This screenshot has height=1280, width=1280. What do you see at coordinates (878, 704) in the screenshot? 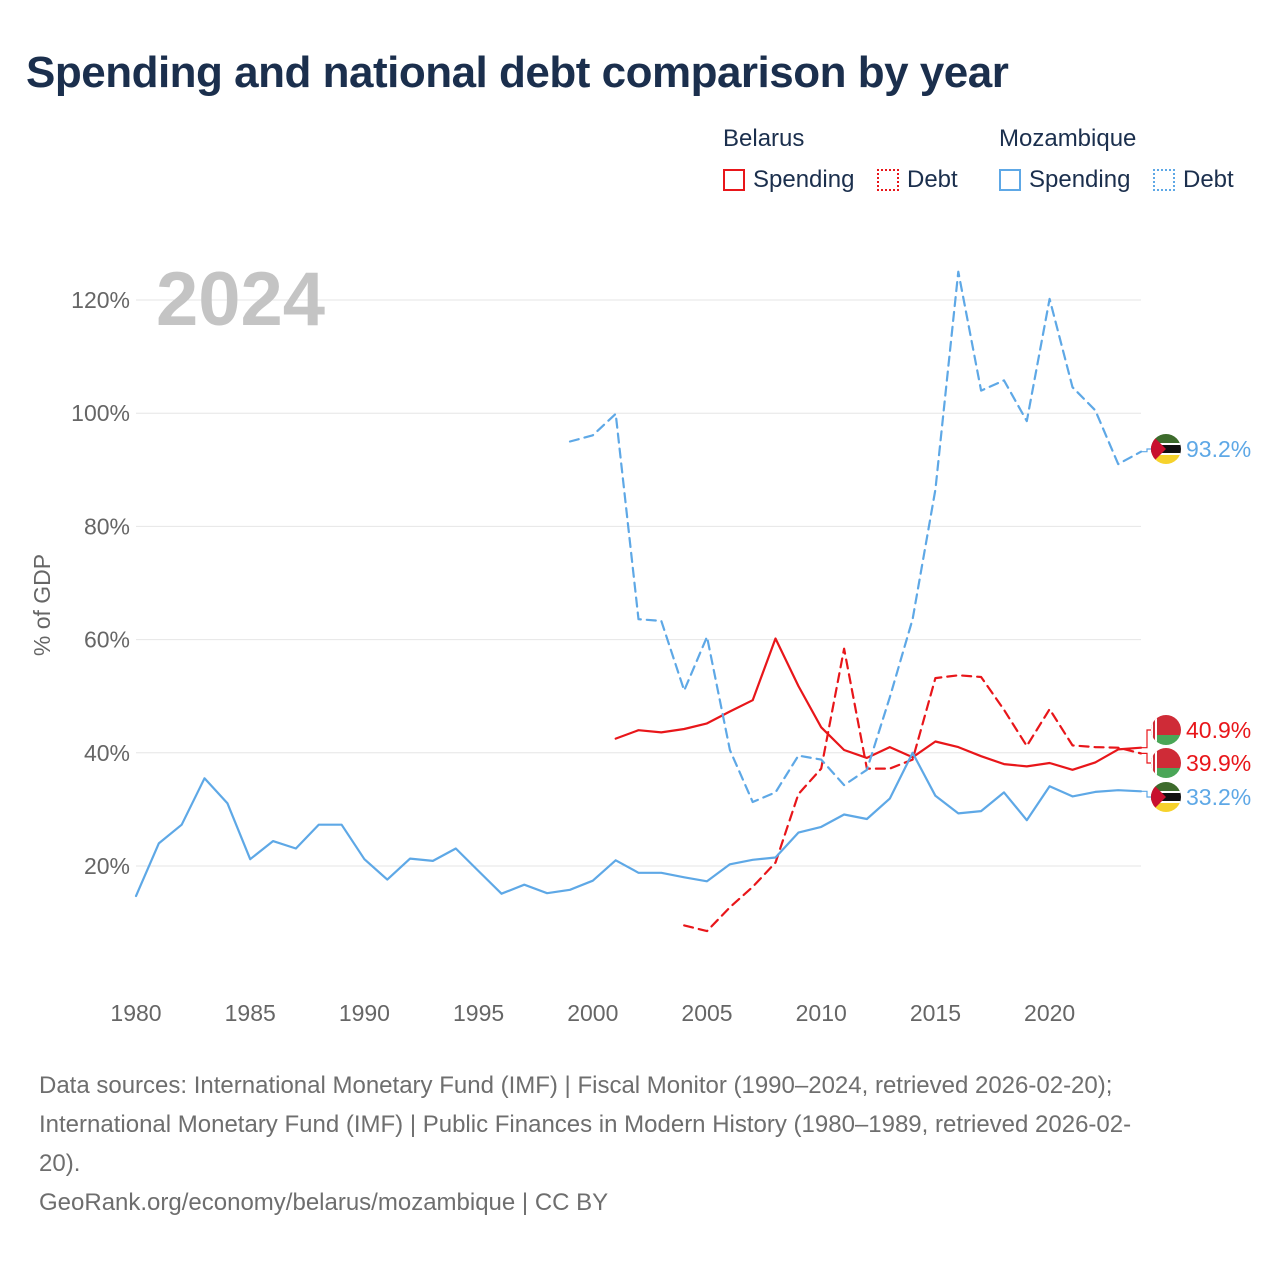
I see `series-line-belarus-spending` at bounding box center [878, 704].